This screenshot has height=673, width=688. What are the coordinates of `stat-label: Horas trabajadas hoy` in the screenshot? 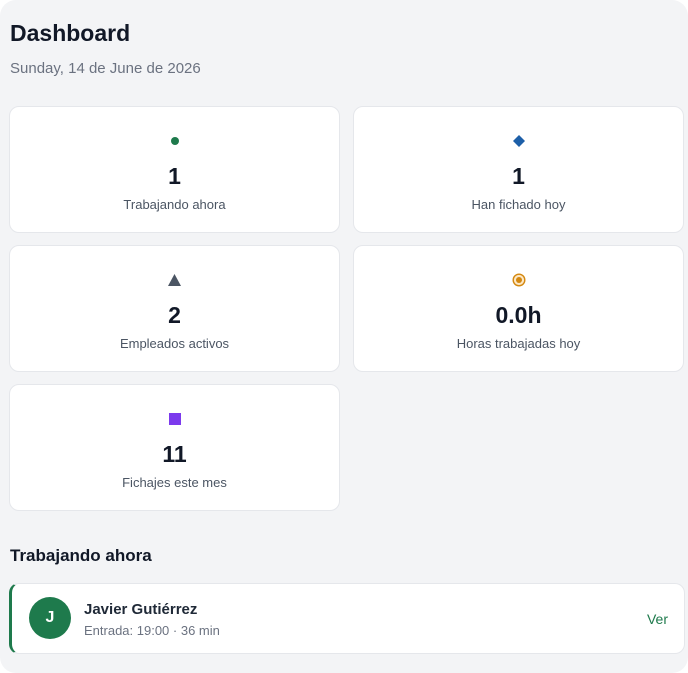 It's located at (518, 343).